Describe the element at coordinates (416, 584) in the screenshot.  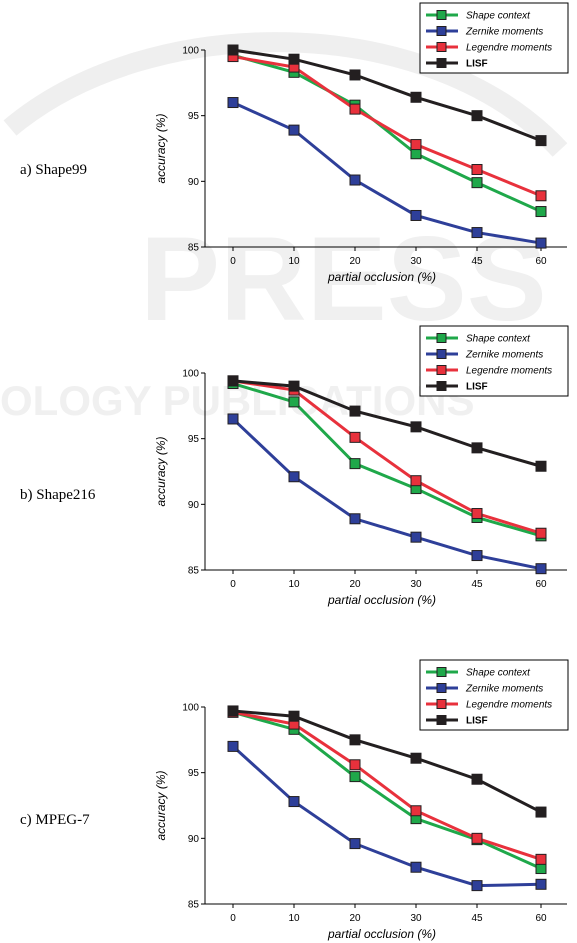
I see `x-tick-label: 30` at that location.